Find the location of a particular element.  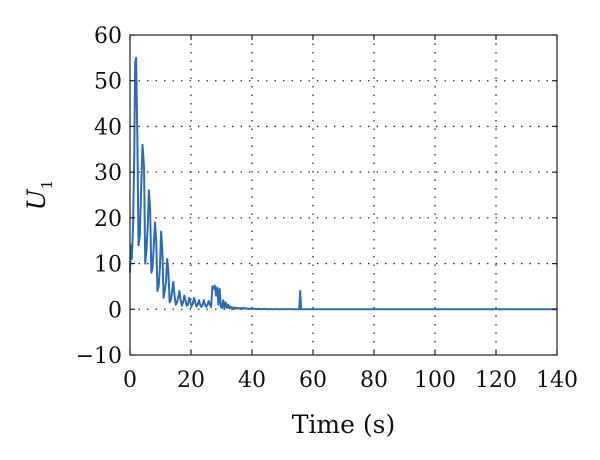

y-axis-title-subscript: 1 is located at coordinates (47, 185).